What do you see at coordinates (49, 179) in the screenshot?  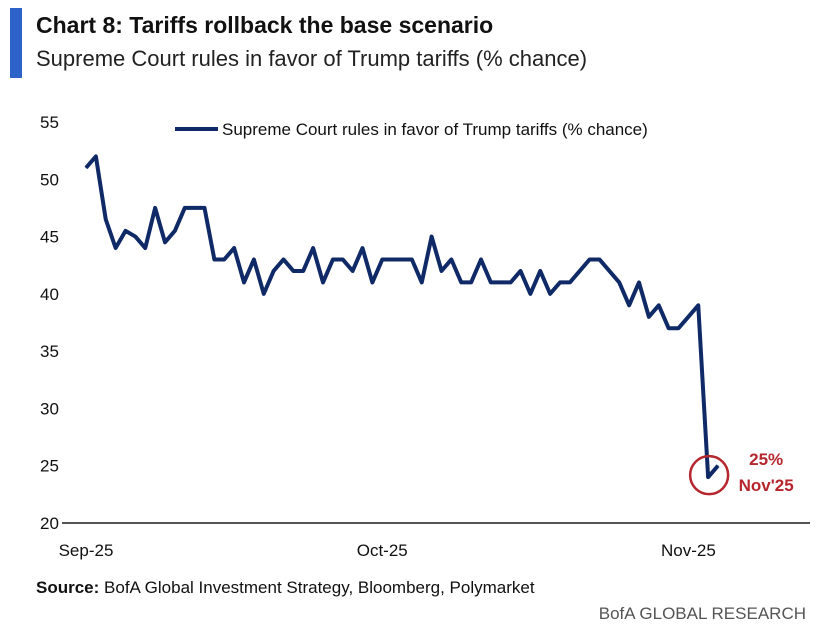 I see `y-tick-label: 50` at bounding box center [49, 179].